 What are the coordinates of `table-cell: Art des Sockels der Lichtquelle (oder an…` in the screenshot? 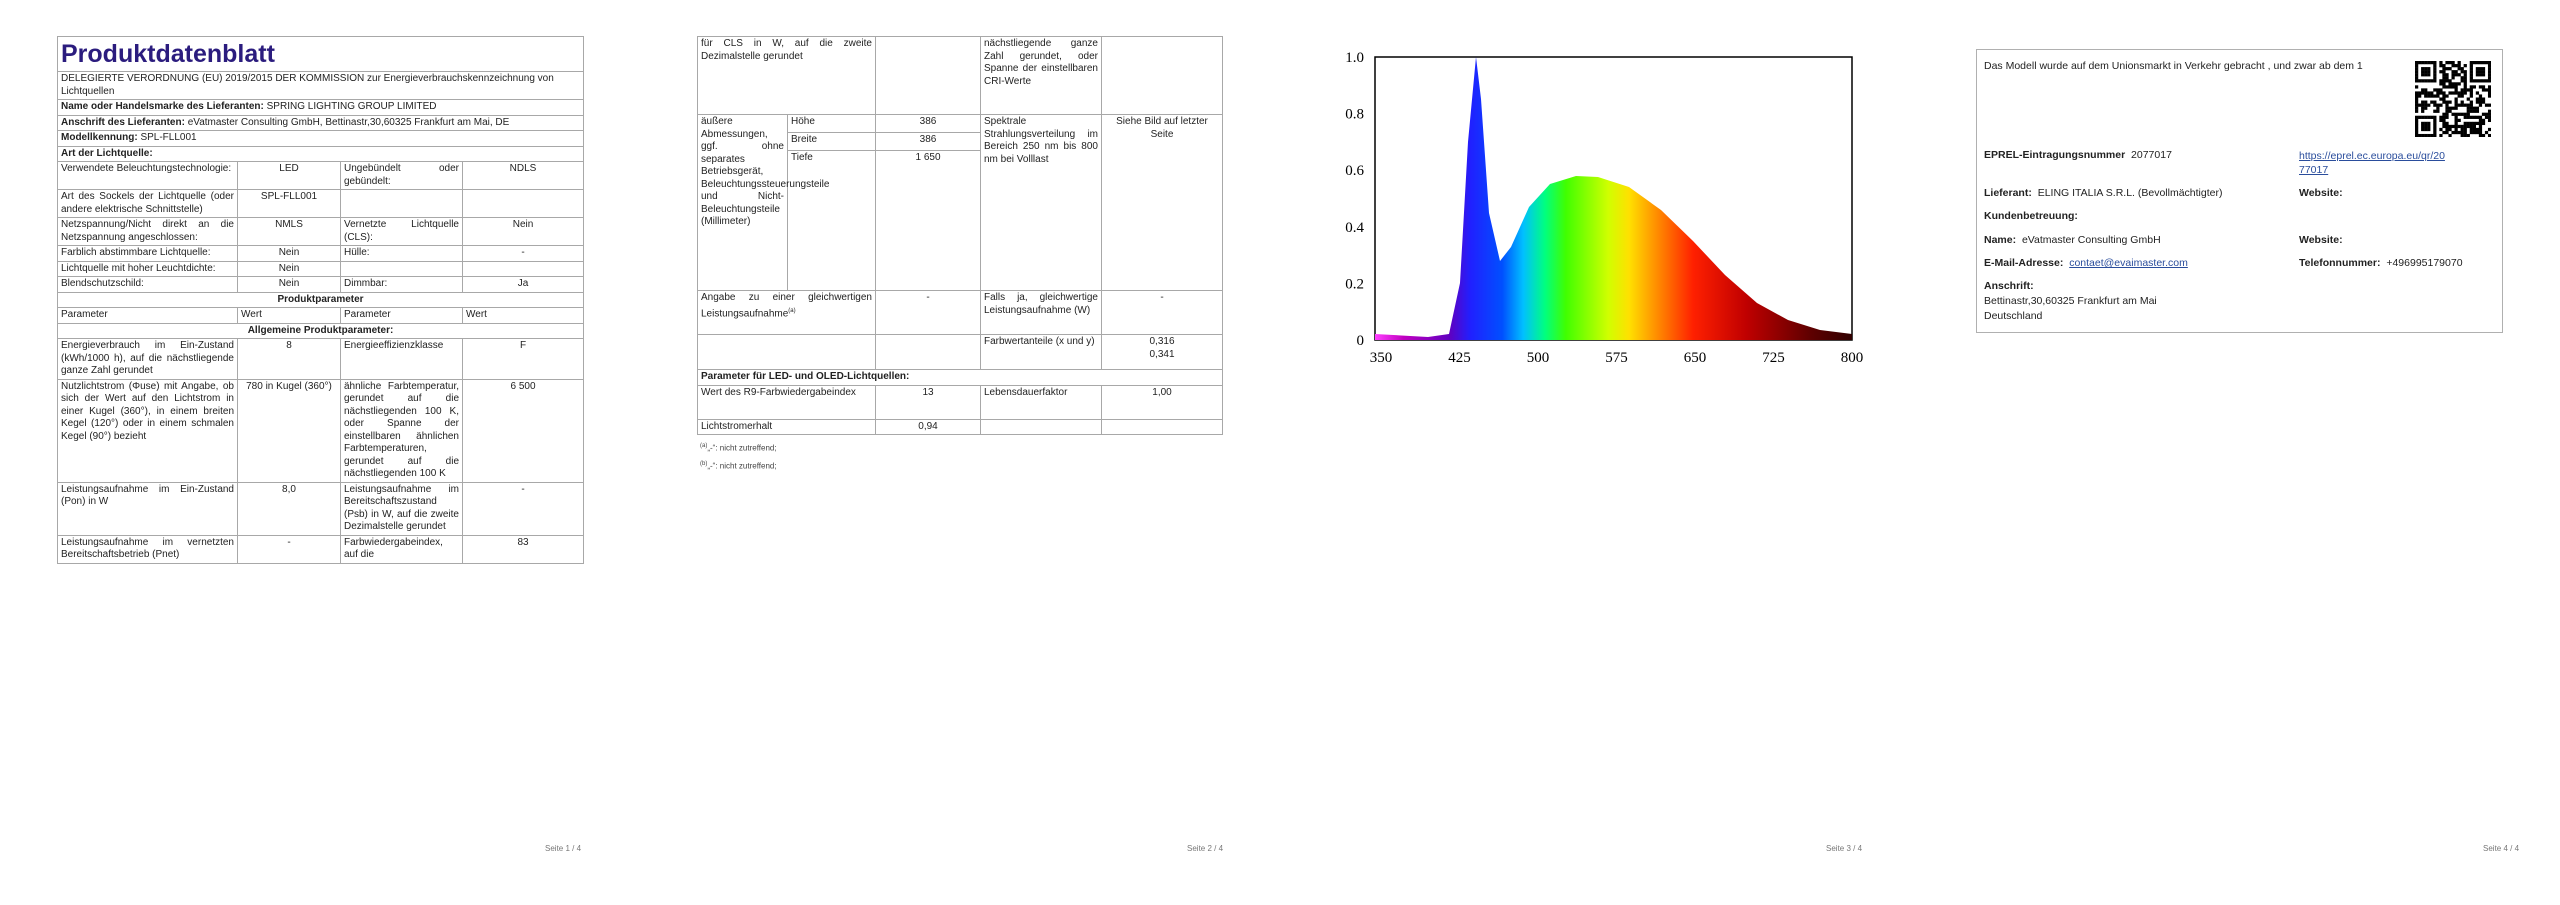 It's located at (147, 203).